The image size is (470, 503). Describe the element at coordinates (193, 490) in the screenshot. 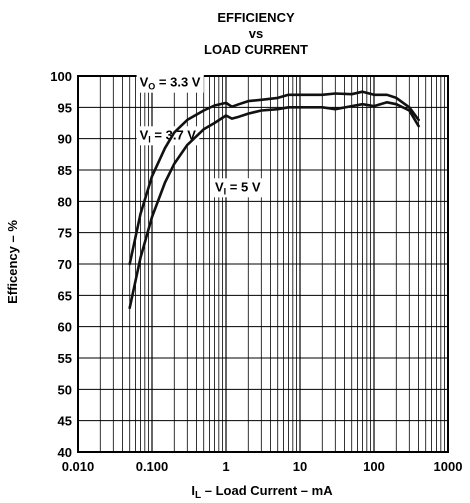

I see `x-axis-label-symbol: I` at that location.